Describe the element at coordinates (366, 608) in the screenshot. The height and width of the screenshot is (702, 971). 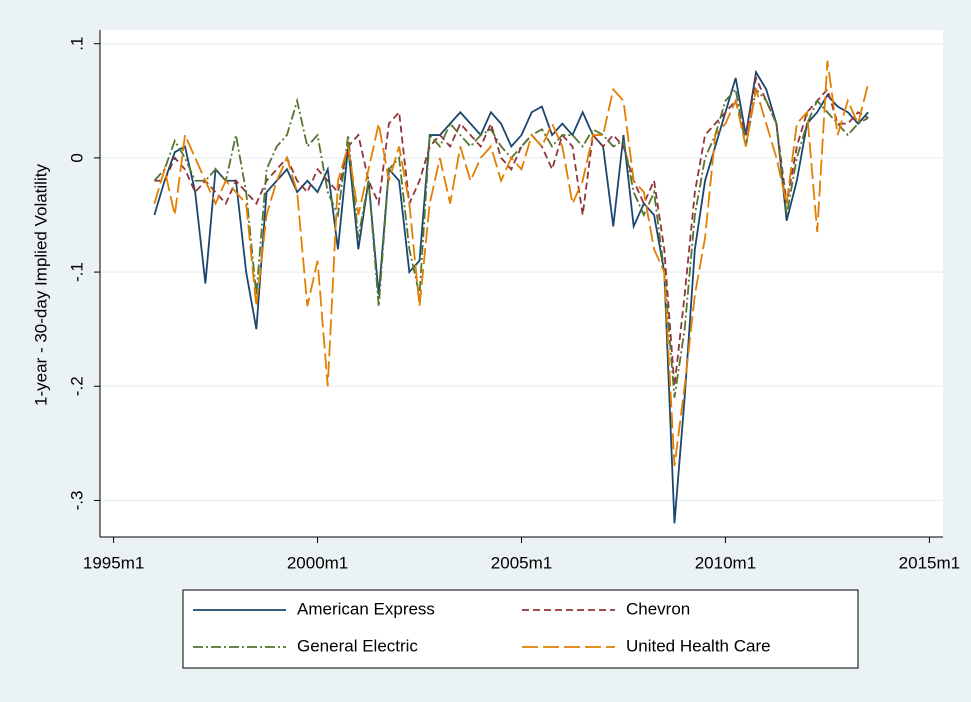
I see `legend-label: American Express` at that location.